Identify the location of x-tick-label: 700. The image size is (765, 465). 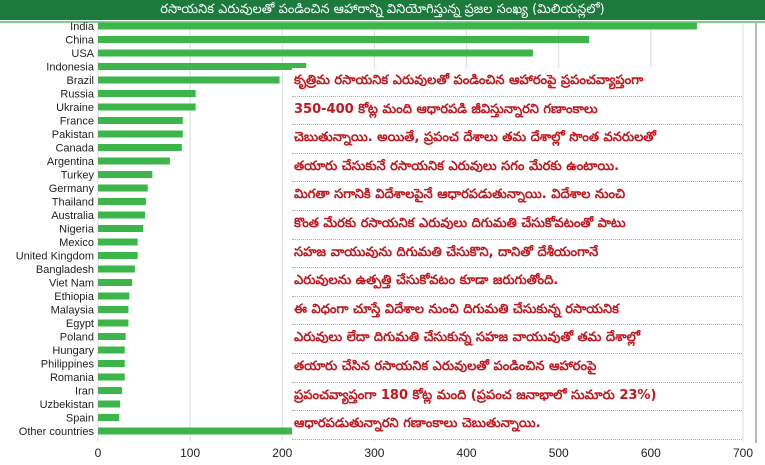
(743, 453).